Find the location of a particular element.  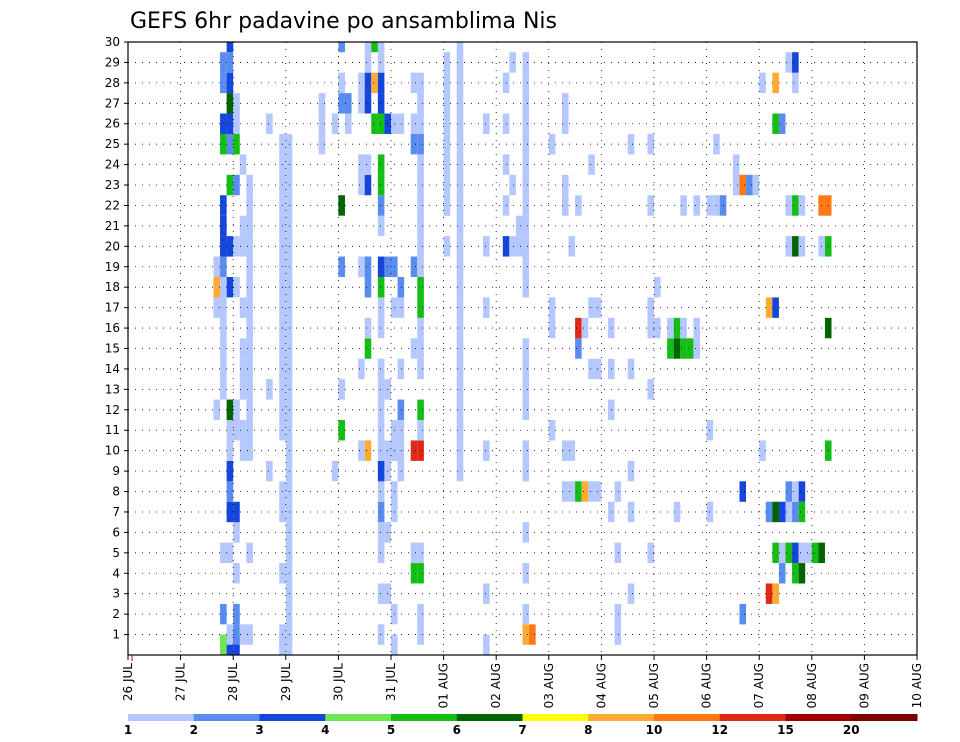

y-tick-label: 3 is located at coordinates (116, 594).